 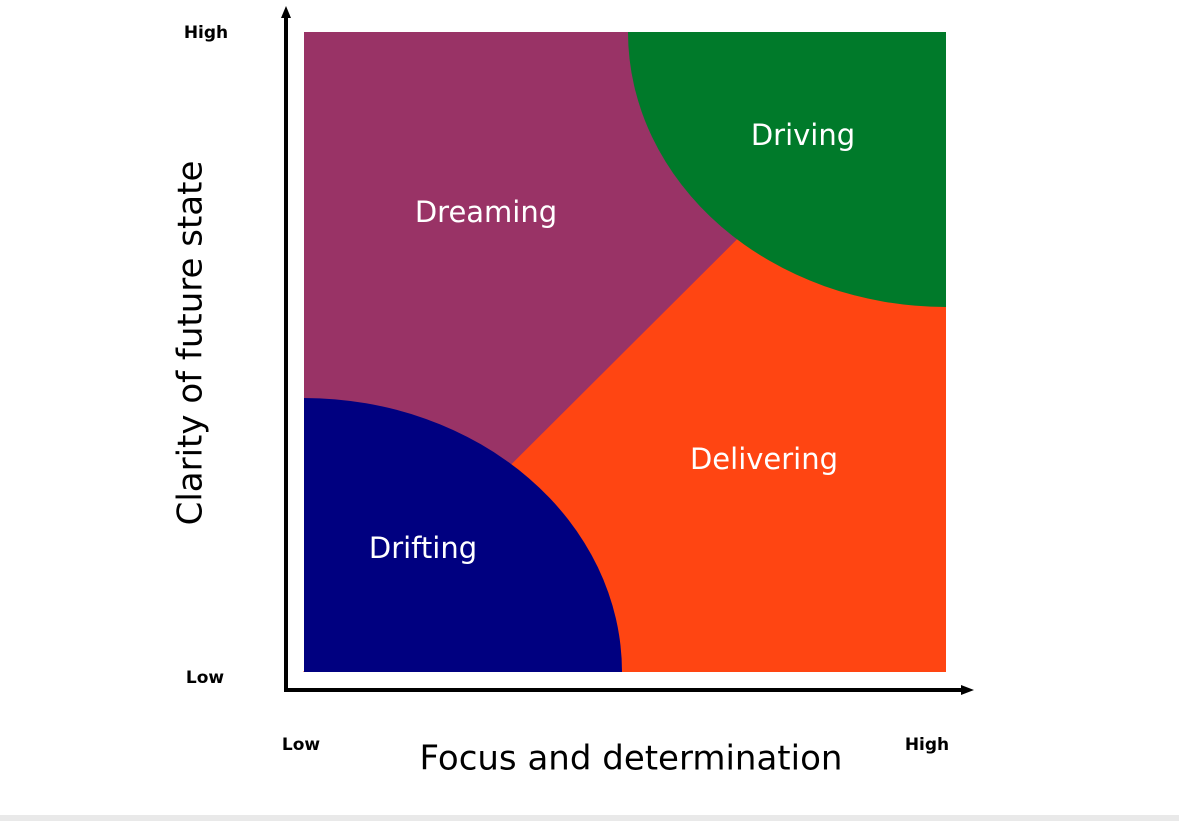 I want to click on region-label: Dreaming, so click(x=486, y=212).